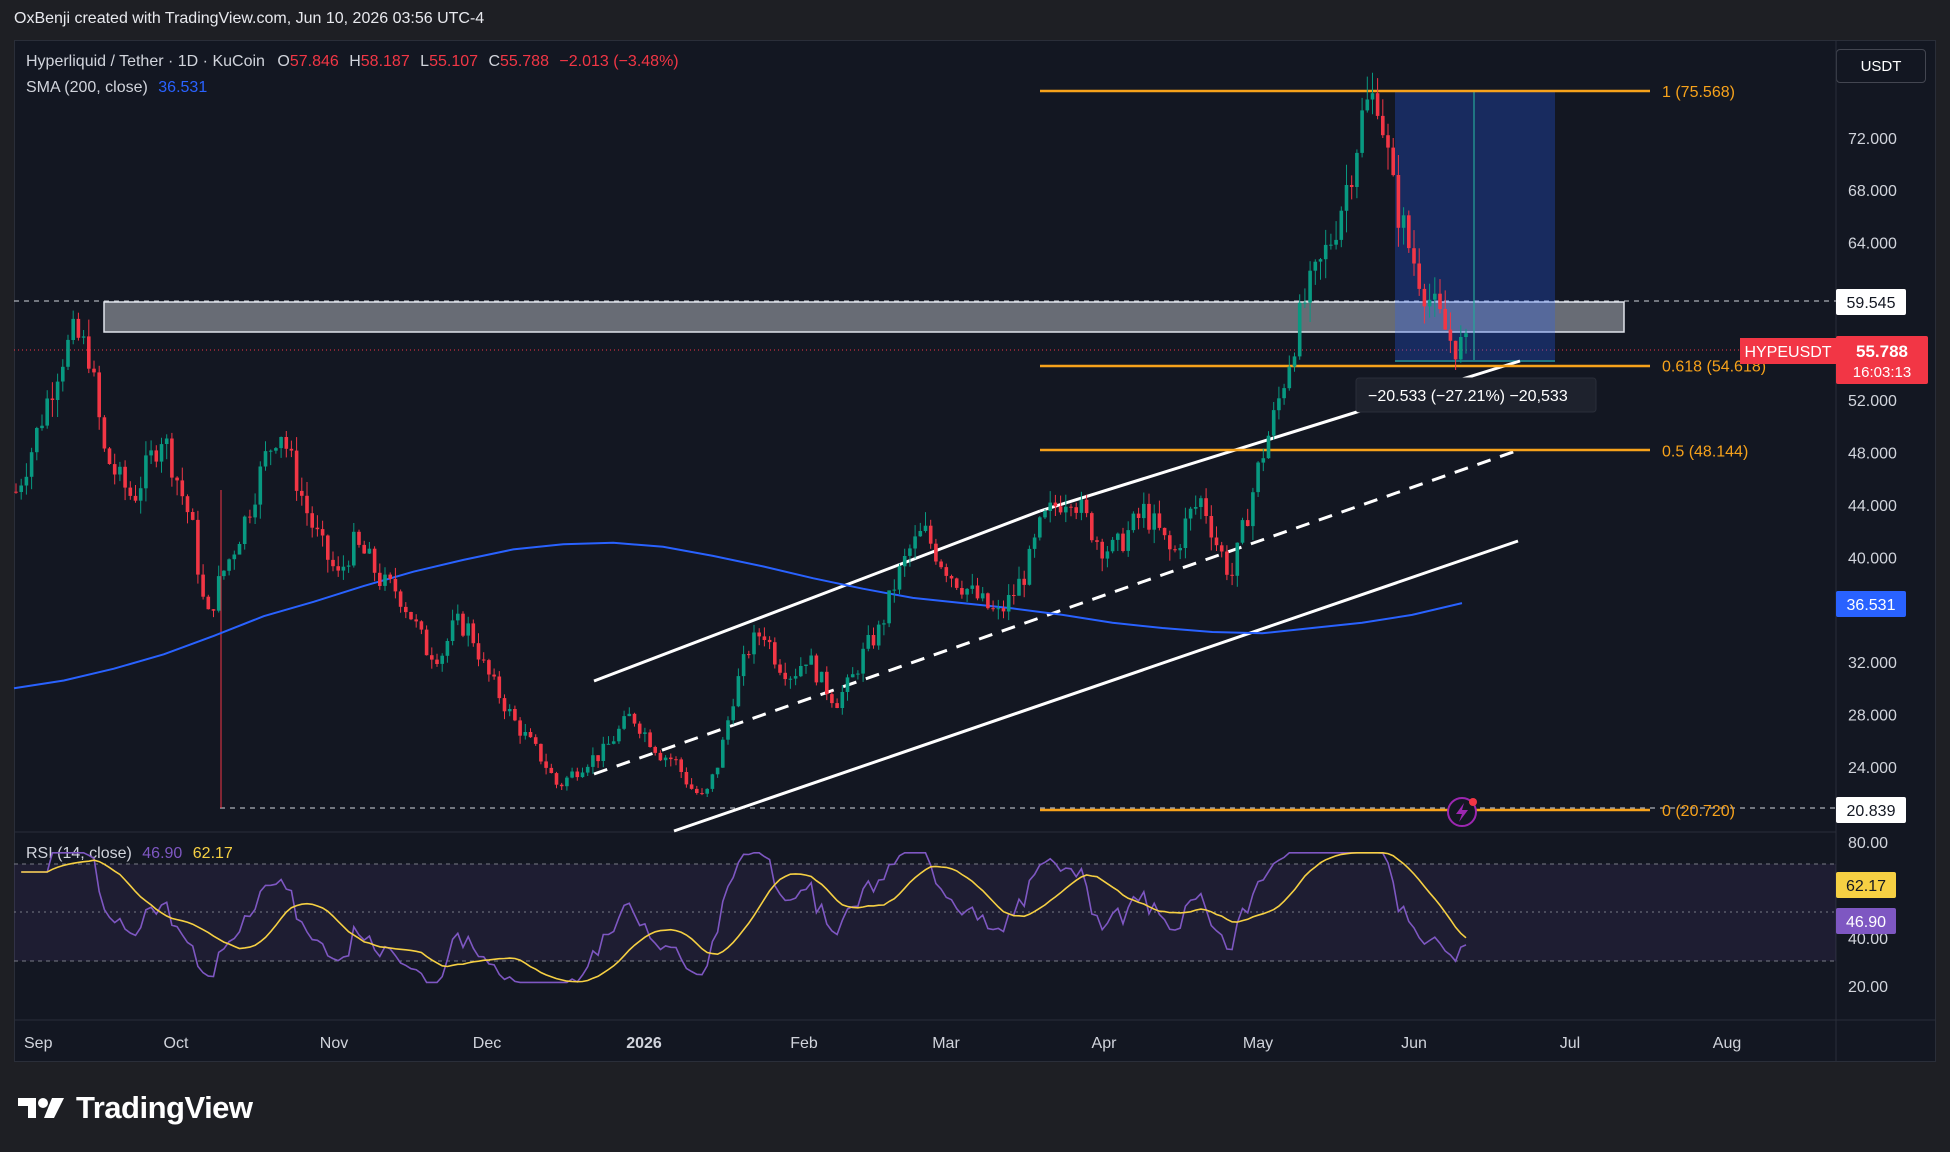 Image resolution: width=1950 pixels, height=1152 pixels. What do you see at coordinates (1414, 1043) in the screenshot?
I see `time-tick: Jun` at bounding box center [1414, 1043].